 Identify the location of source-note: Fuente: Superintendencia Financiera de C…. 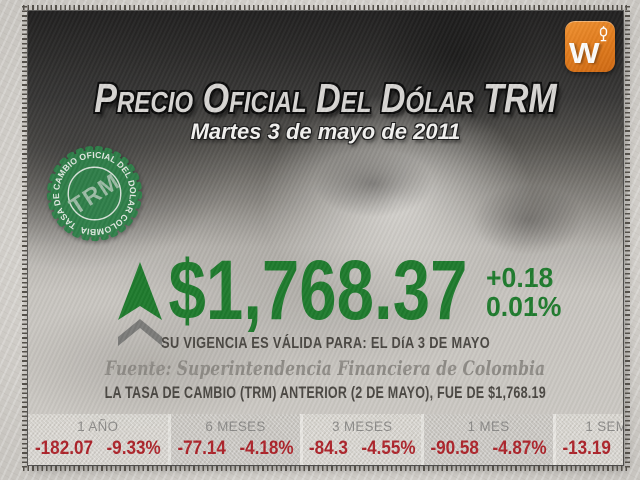
(325, 368).